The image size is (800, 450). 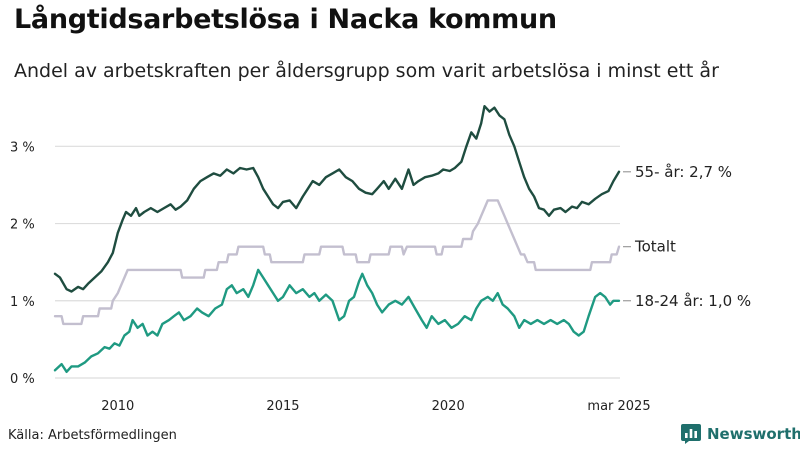 I want to click on x-tick-label: mar 2025, so click(x=618, y=406).